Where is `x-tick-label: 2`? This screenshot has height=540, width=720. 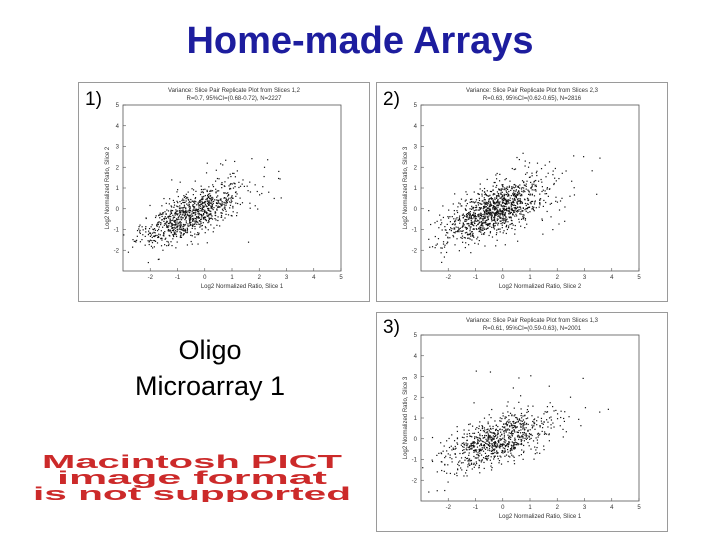
x-tick-label: 2 is located at coordinates (260, 278).